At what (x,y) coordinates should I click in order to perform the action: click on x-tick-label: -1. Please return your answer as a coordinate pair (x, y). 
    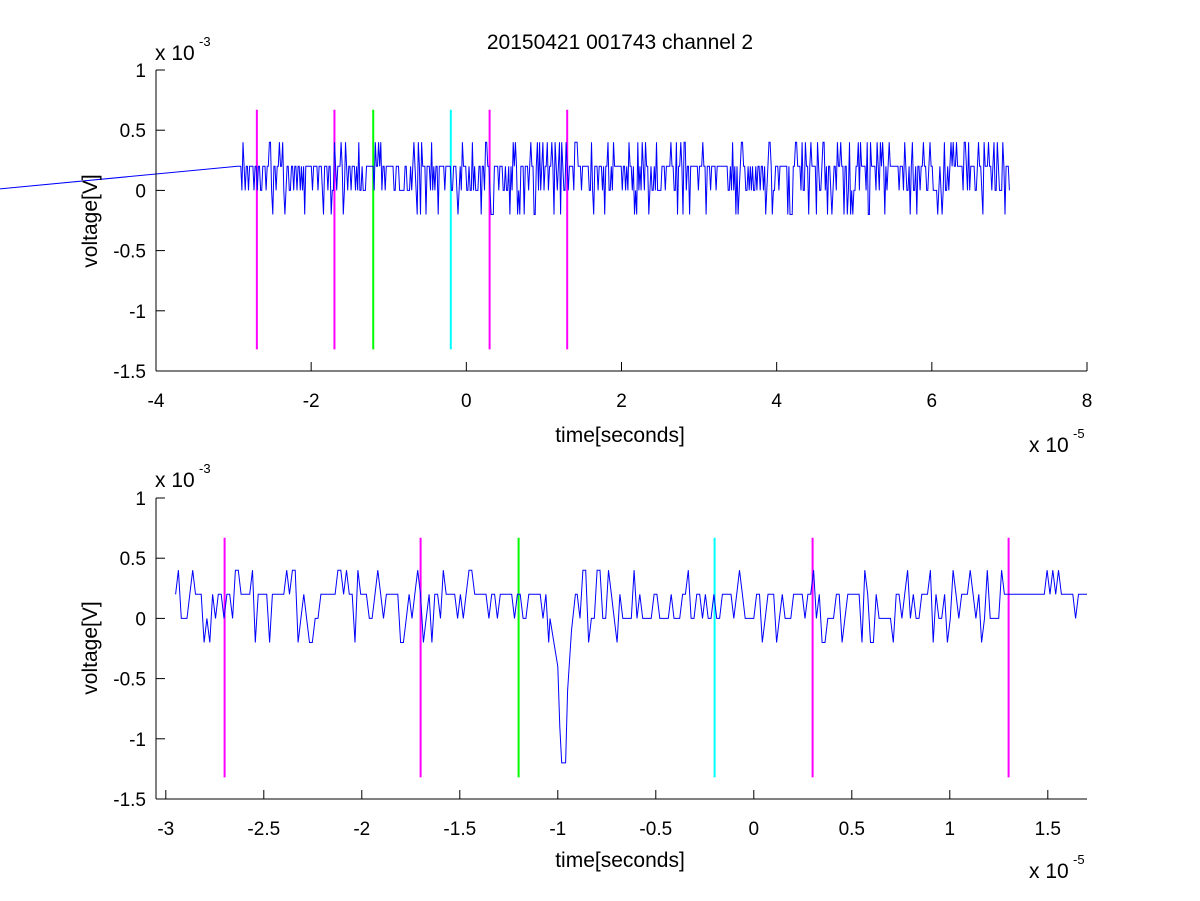
    Looking at the image, I should click on (557, 829).